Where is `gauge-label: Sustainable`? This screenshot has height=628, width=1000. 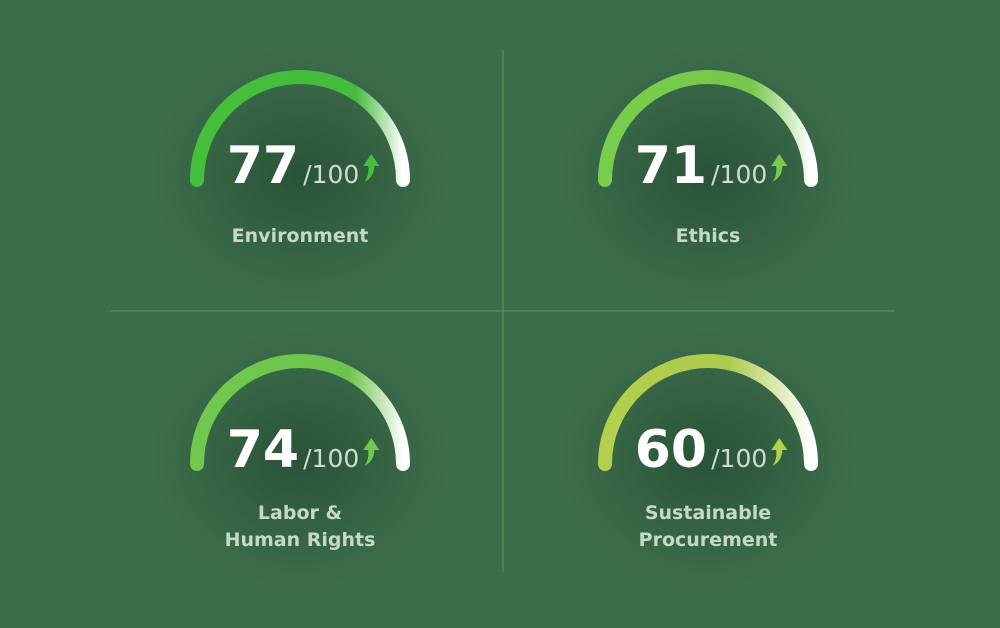 gauge-label: Sustainable is located at coordinates (708, 513).